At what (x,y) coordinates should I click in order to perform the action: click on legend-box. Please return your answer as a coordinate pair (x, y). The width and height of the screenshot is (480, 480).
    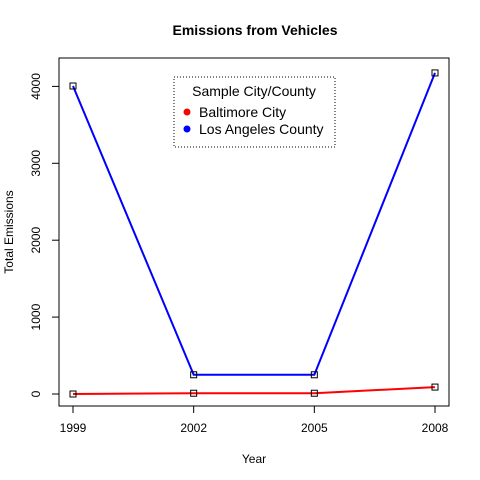
    Looking at the image, I should click on (254, 112).